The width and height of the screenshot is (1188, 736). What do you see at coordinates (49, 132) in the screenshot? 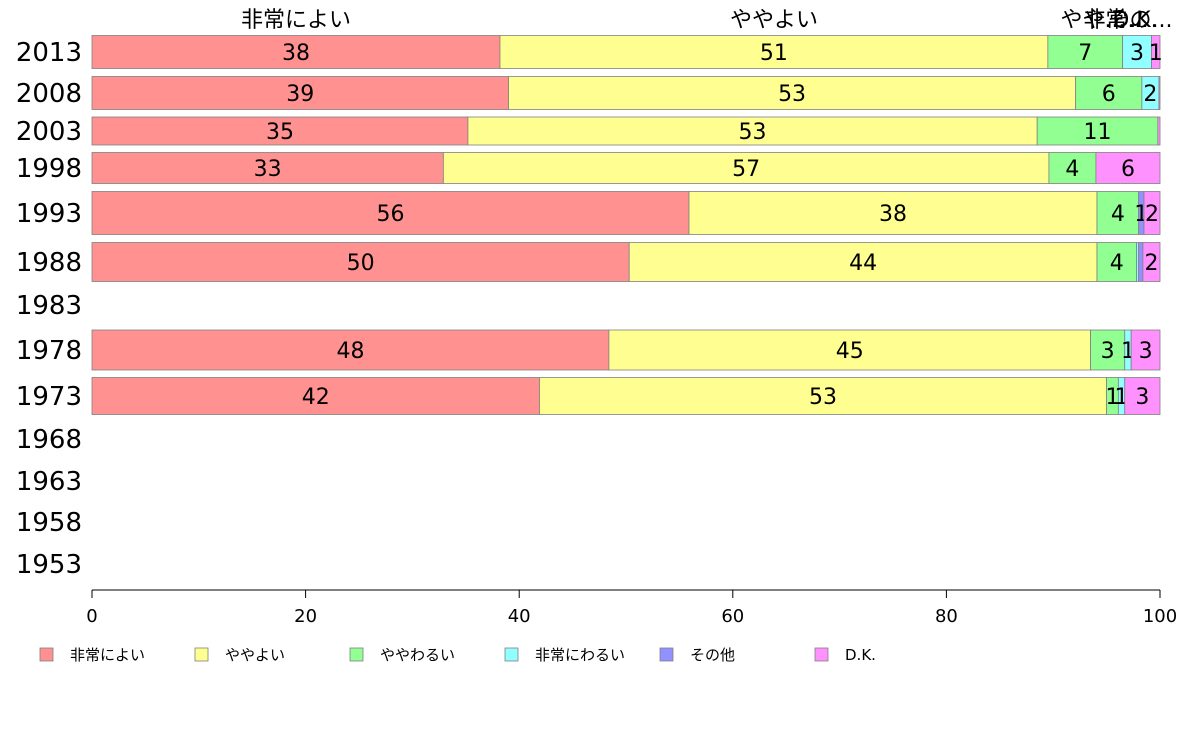
I see `year-label-2003: 2003` at bounding box center [49, 132].